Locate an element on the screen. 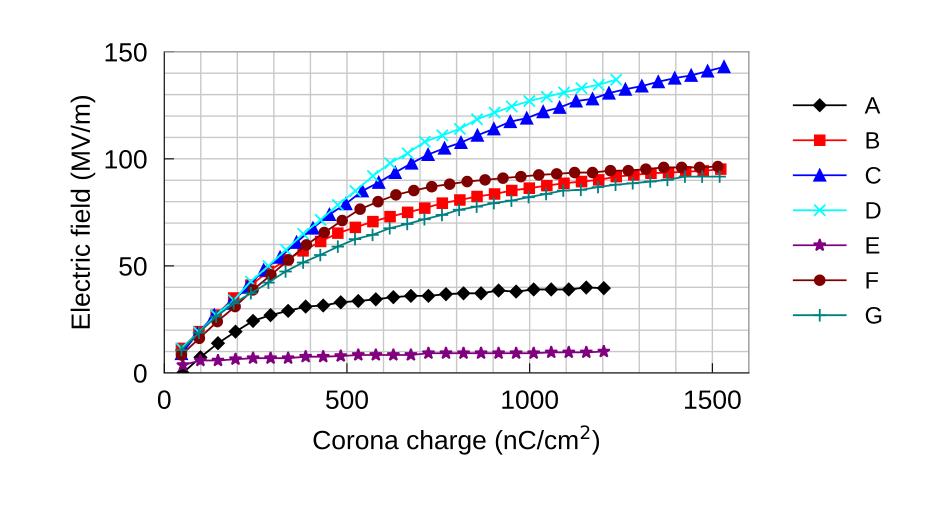 This screenshot has height=513, width=928. legend-label: E is located at coordinates (873, 245).